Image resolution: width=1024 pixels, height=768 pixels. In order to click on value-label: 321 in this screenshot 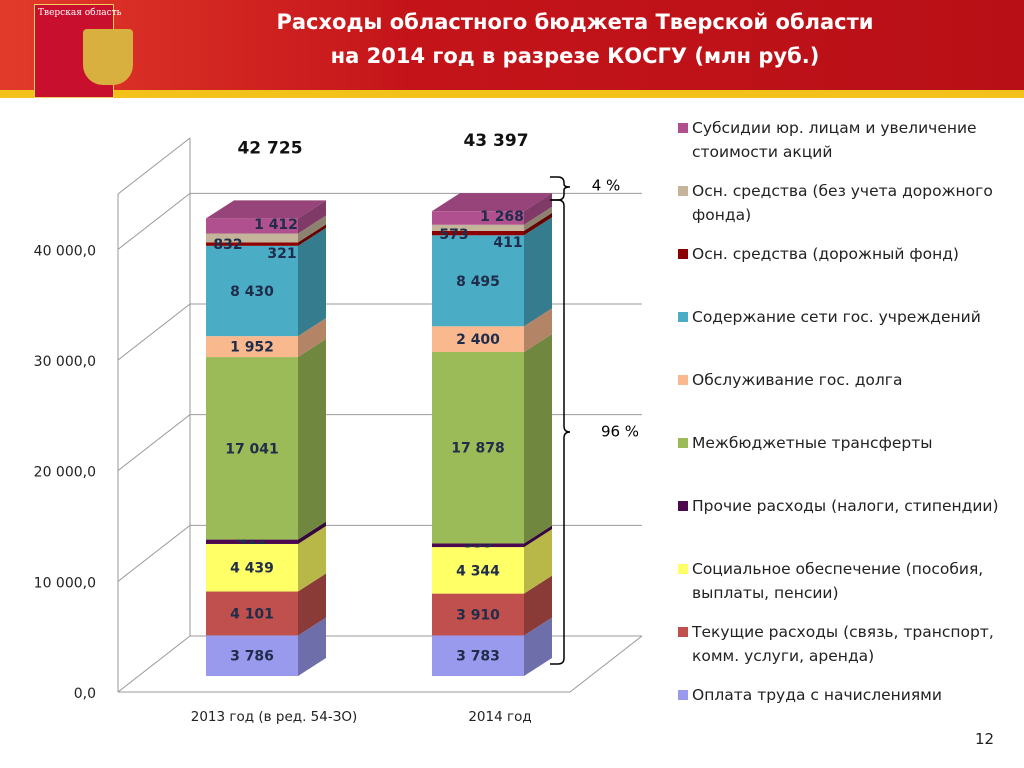, I will do `click(281, 254)`.